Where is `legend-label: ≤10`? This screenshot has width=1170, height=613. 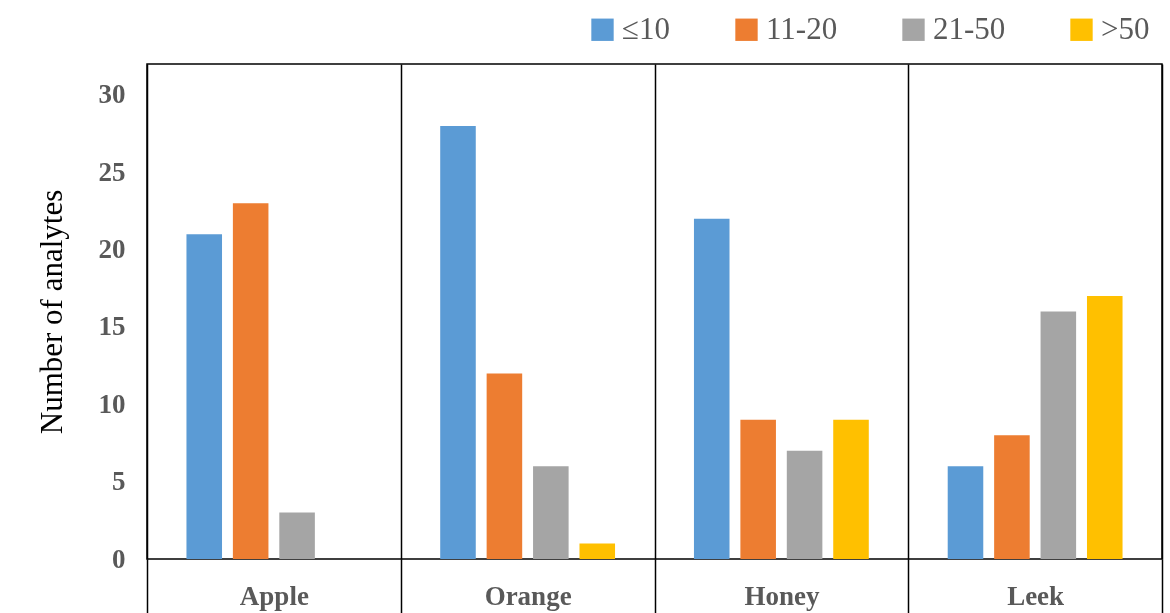 legend-label: ≤10 is located at coordinates (646, 28).